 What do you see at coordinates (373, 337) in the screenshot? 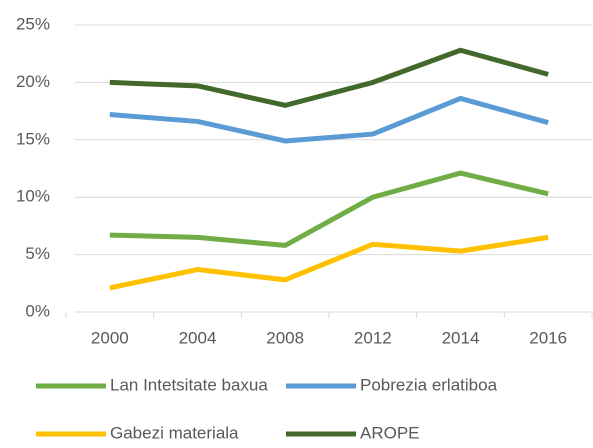
I see `x-tick-label: 2012` at bounding box center [373, 337].